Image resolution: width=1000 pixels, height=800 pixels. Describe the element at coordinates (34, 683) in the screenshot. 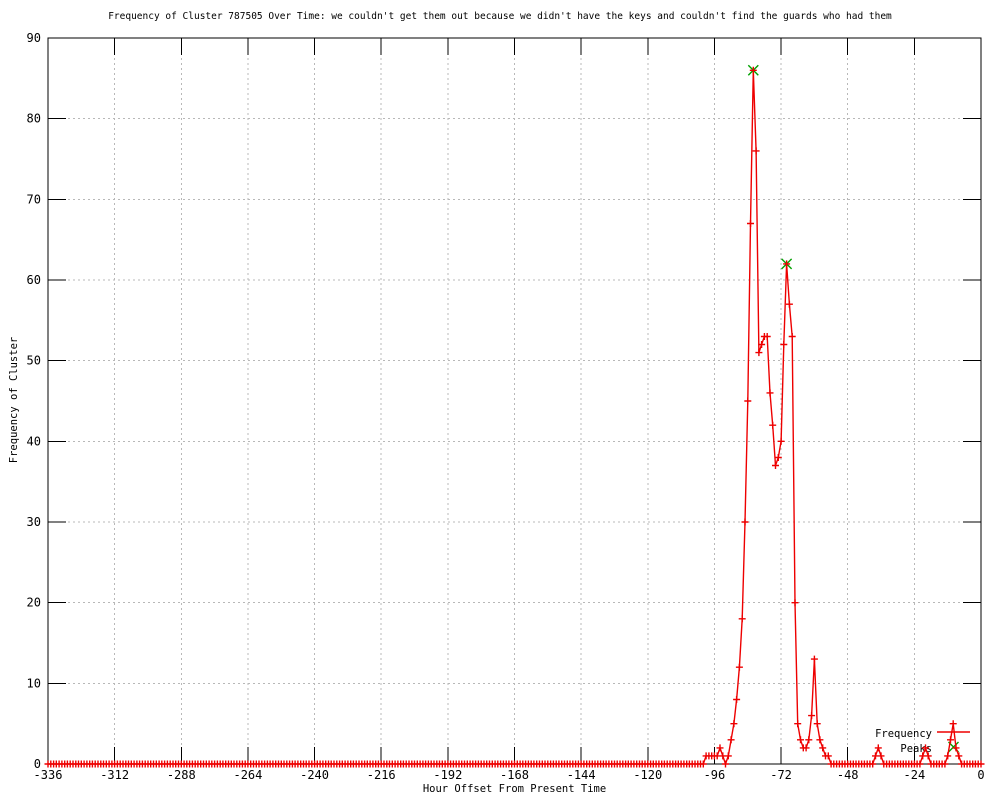

I see `y-tick-label: 10` at that location.